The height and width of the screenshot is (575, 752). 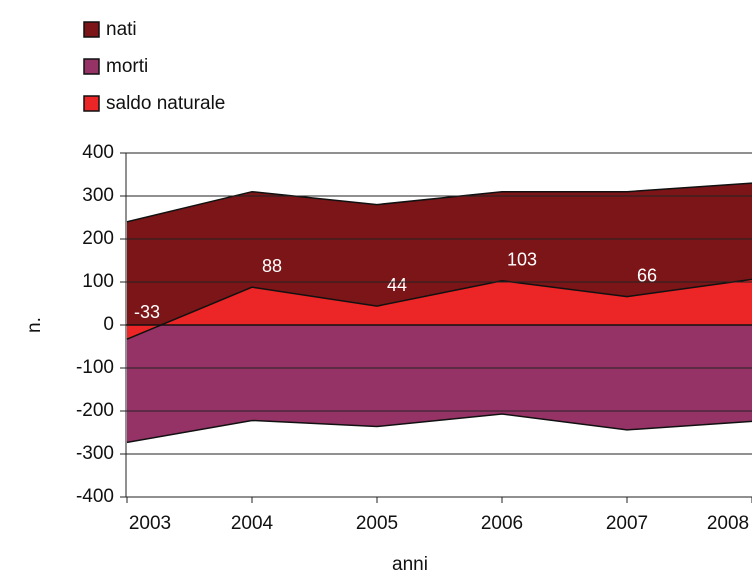 I want to click on area, so click(x=439, y=309).